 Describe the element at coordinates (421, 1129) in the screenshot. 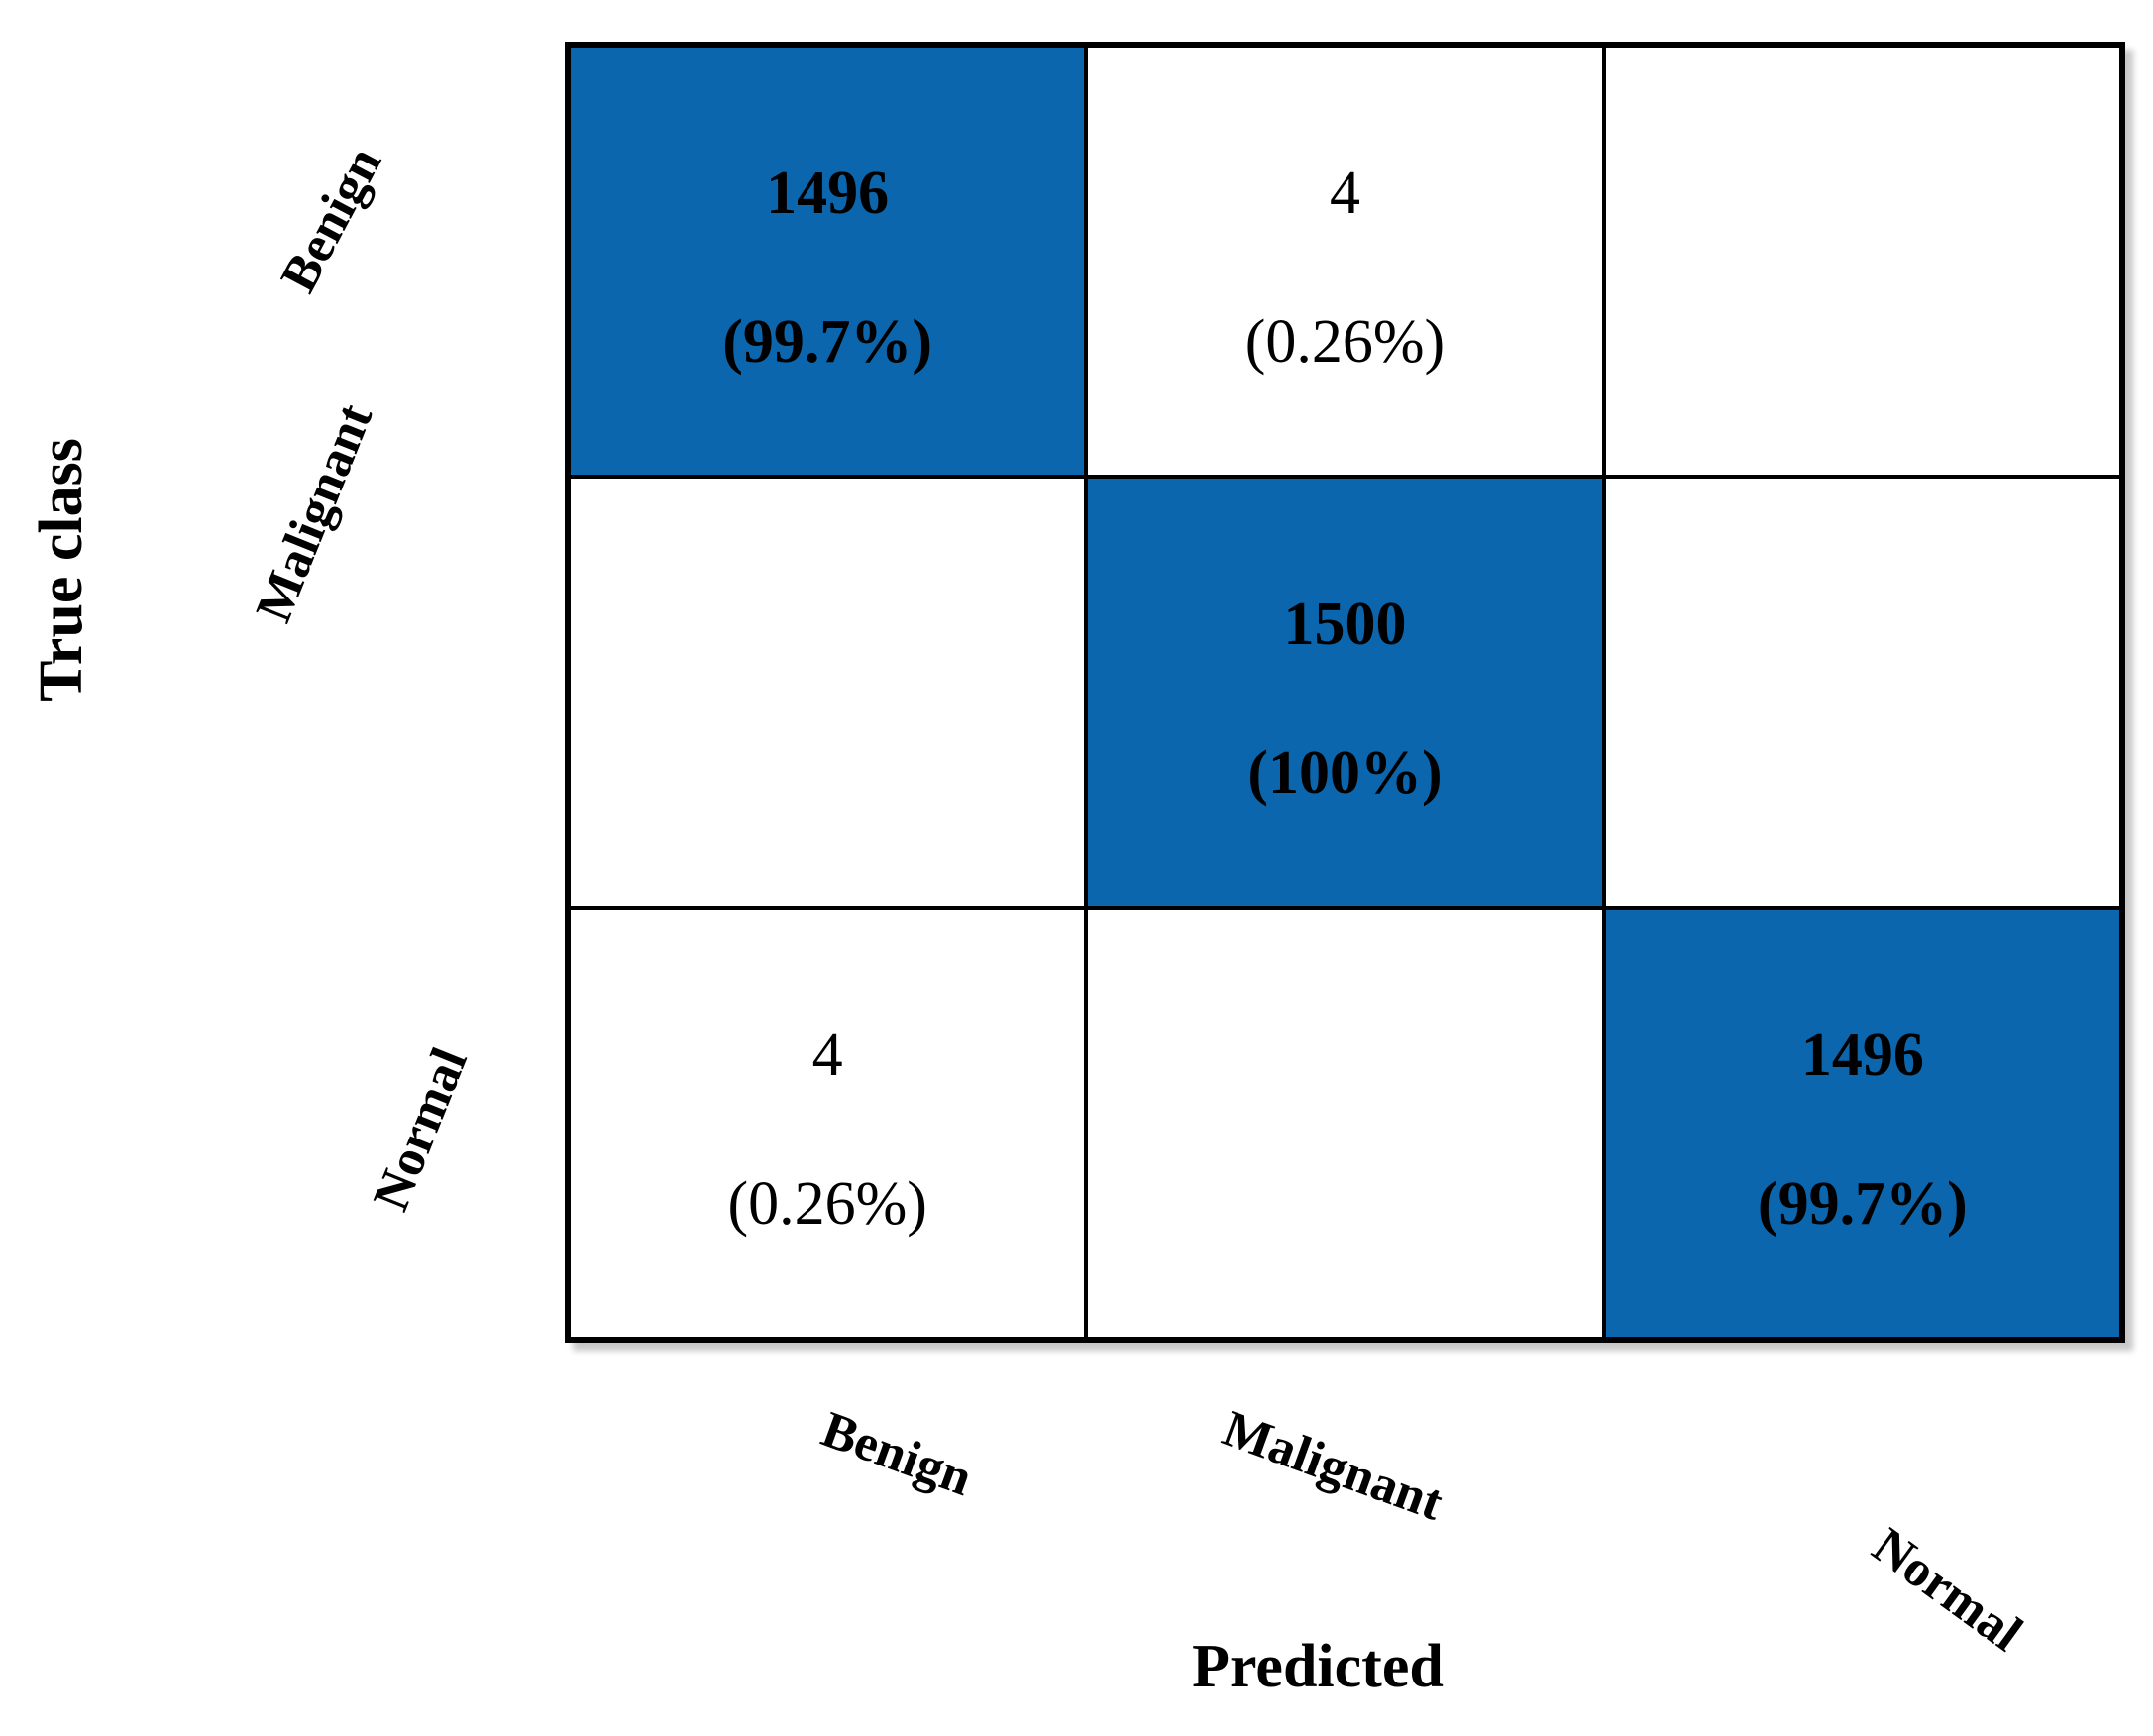

I see `y-tick-normal: Normal` at that location.